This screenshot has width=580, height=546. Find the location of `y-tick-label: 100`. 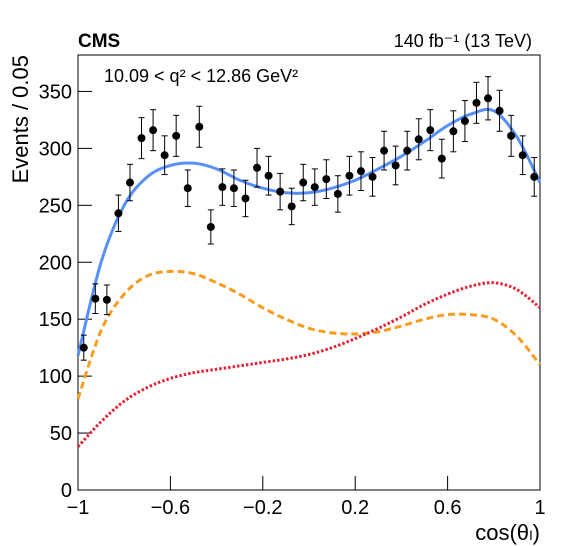

y-tick-label: 100 is located at coordinates (55, 377).